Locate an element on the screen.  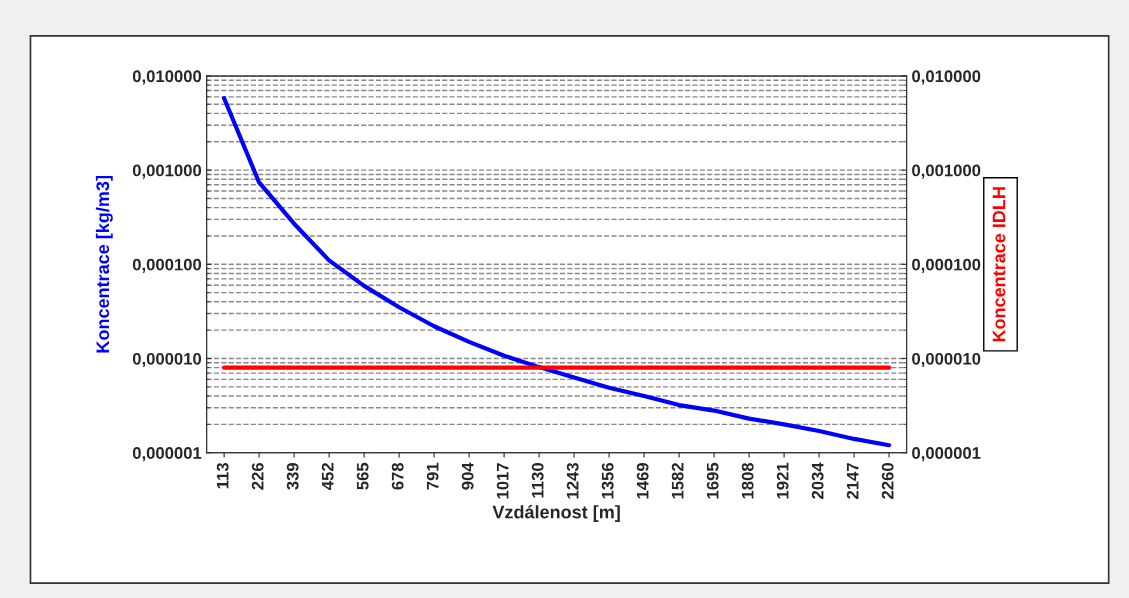
y-tick-label: 0,000010 is located at coordinates (167, 360).